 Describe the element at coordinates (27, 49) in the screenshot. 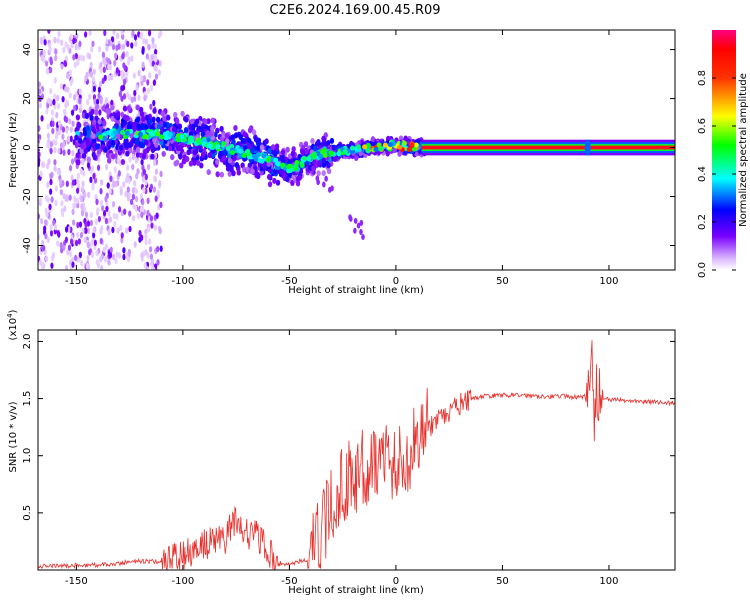

I see `y-tick-label: 40` at that location.